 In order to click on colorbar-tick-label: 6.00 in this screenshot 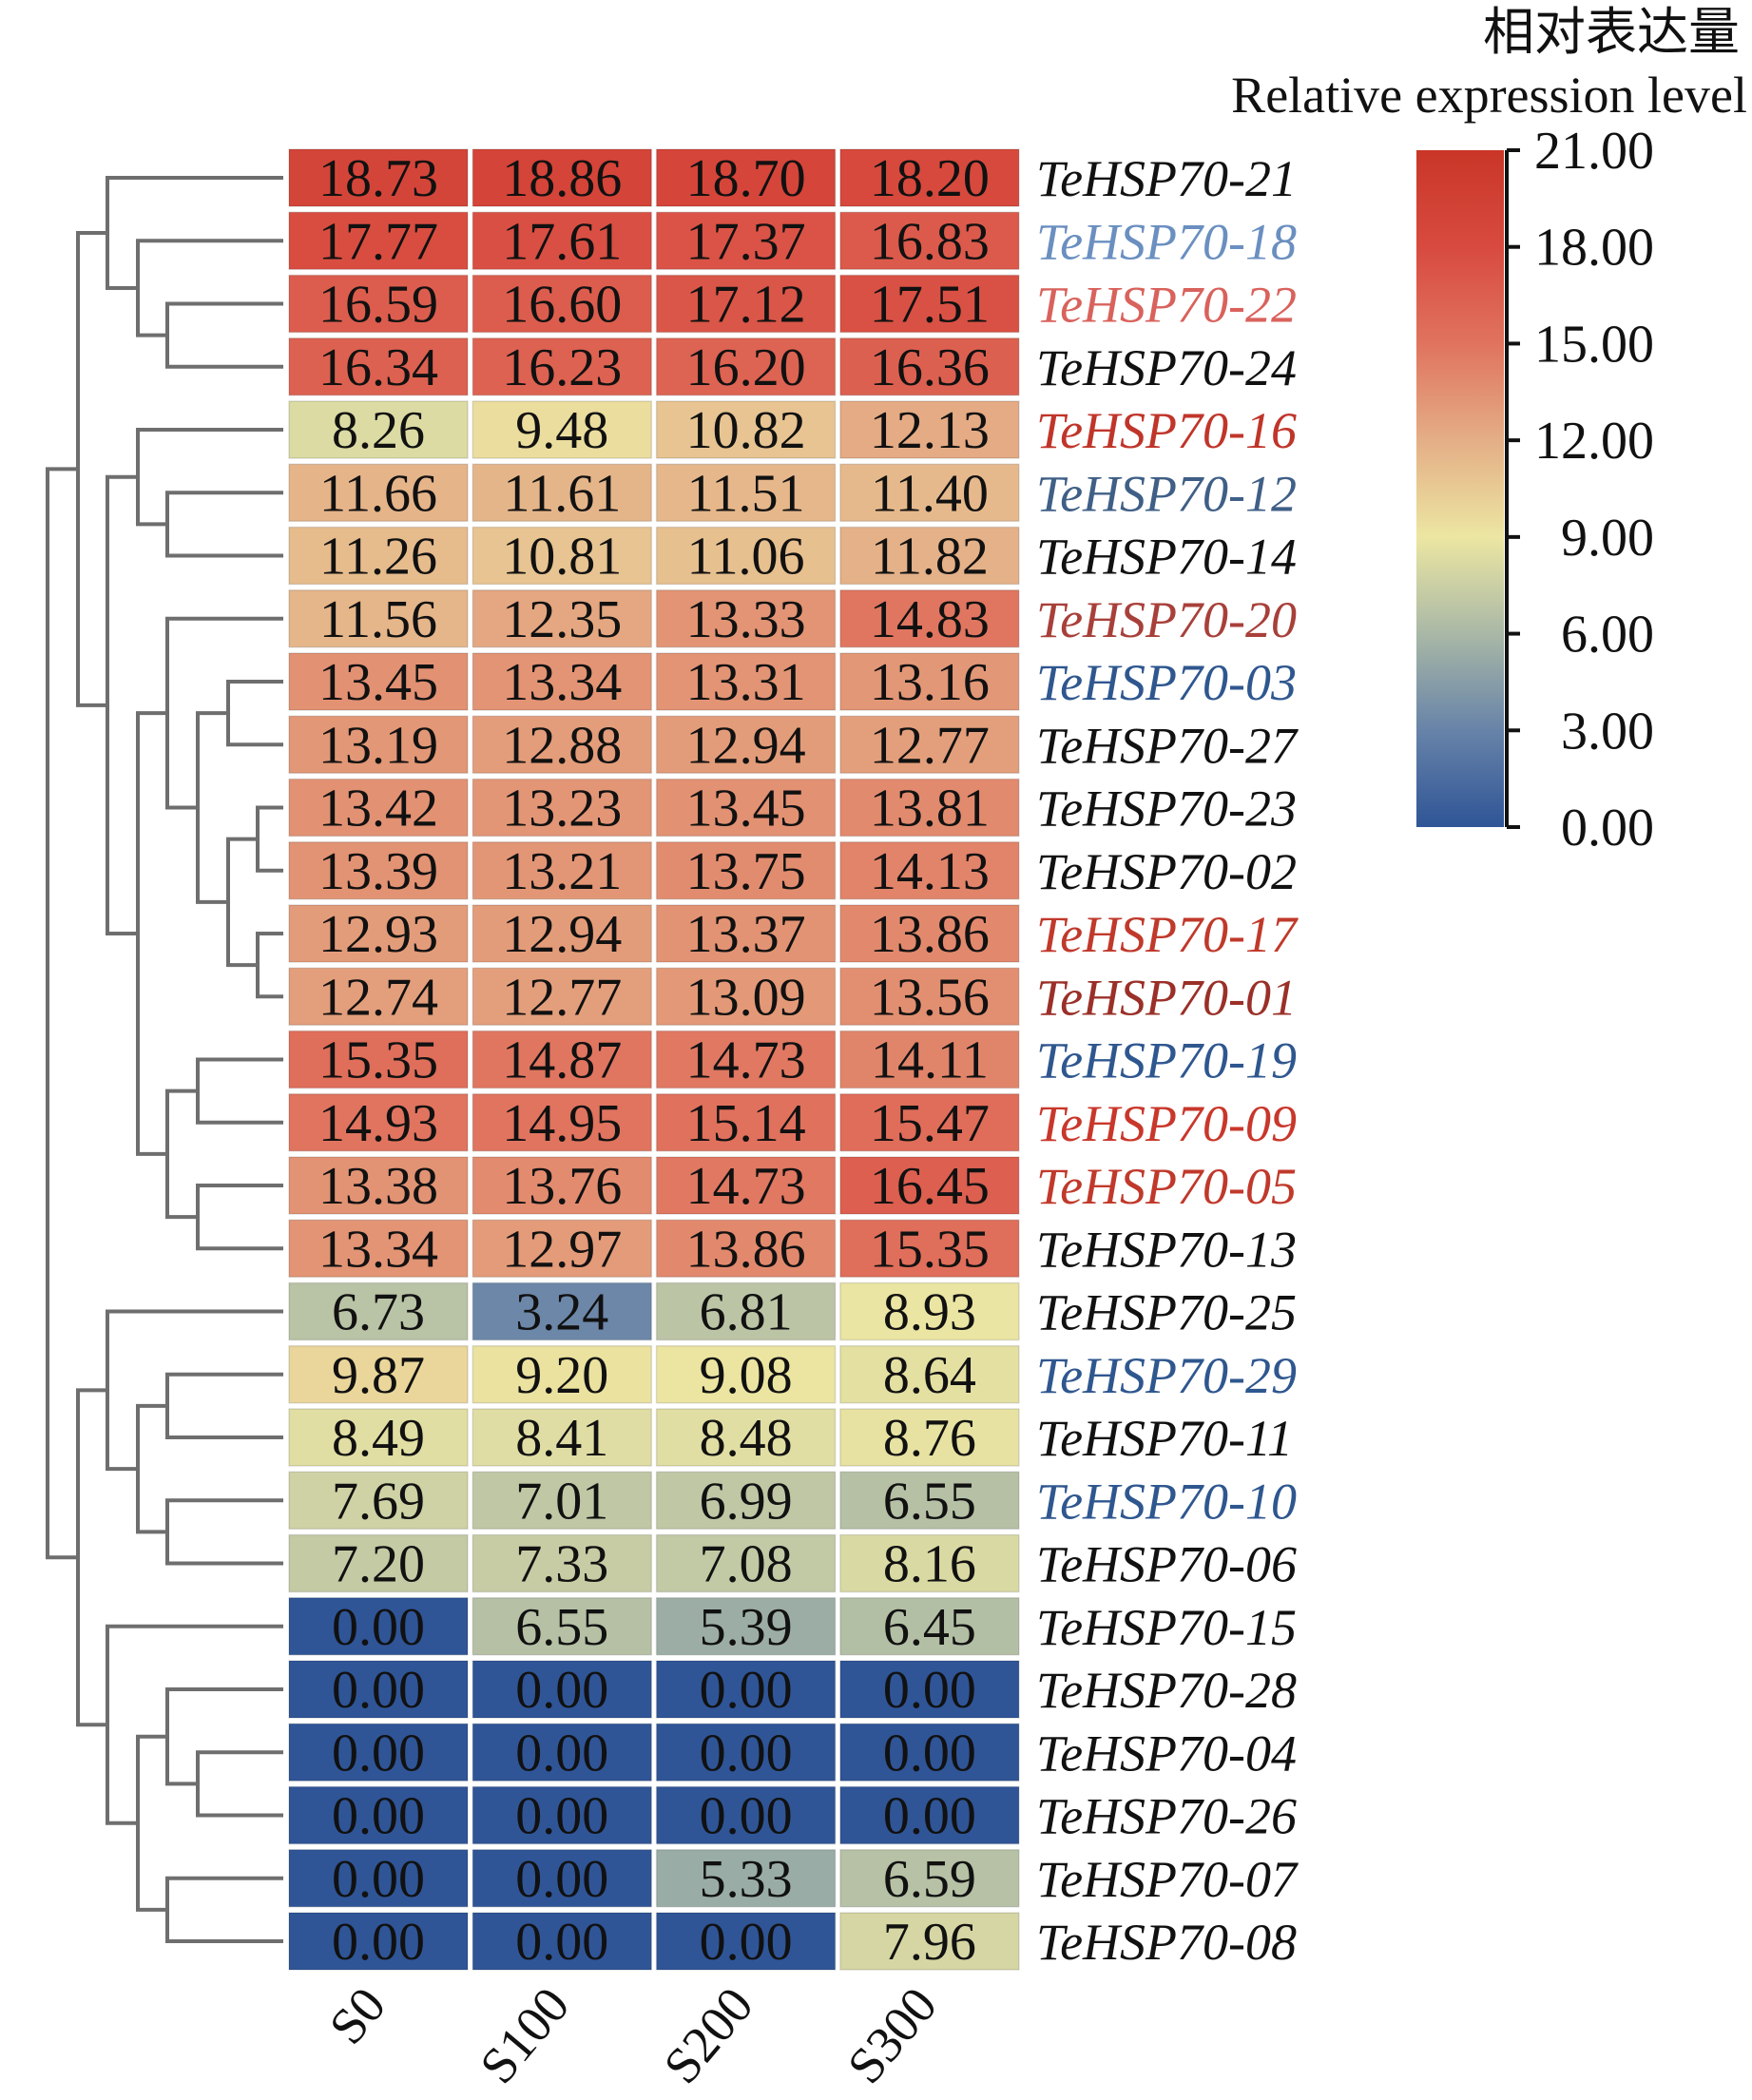, I will do `click(1607, 635)`.